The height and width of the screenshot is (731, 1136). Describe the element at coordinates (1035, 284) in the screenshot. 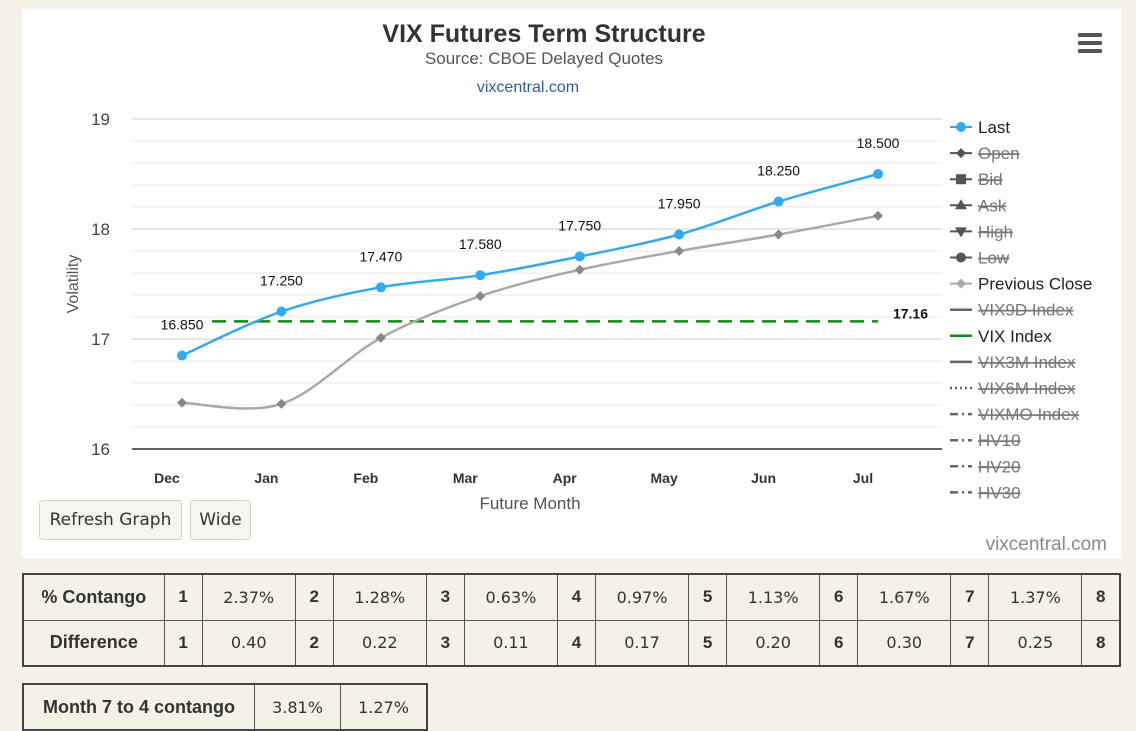

I see `legend-item: Previous Close` at that location.